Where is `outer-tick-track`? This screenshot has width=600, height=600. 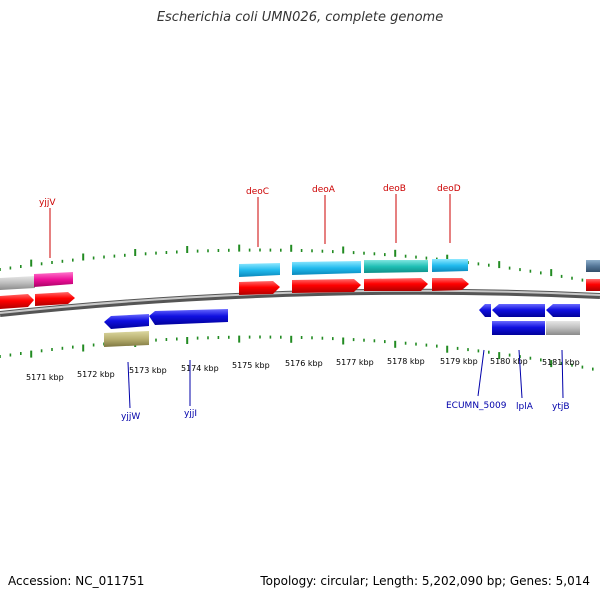 outer-tick-track is located at coordinates (297, 264).